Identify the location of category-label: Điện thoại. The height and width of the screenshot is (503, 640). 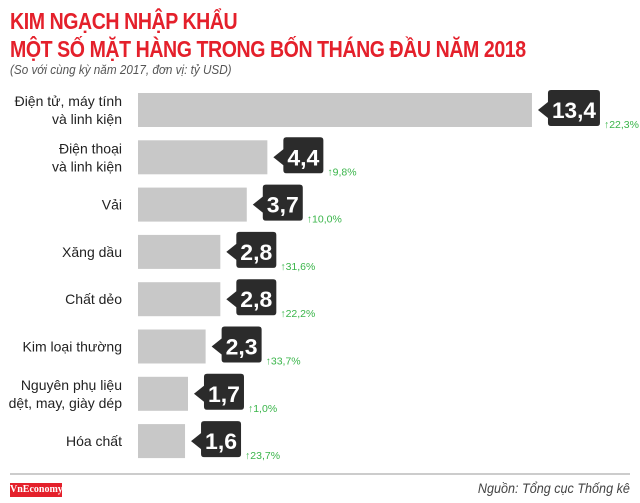
(90, 148).